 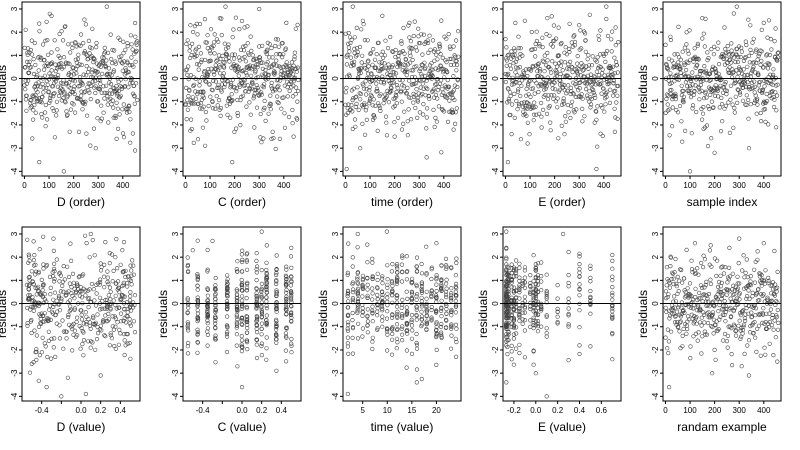 What do you see at coordinates (580, 410) in the screenshot?
I see `x-tick-label: 0.4` at bounding box center [580, 410].